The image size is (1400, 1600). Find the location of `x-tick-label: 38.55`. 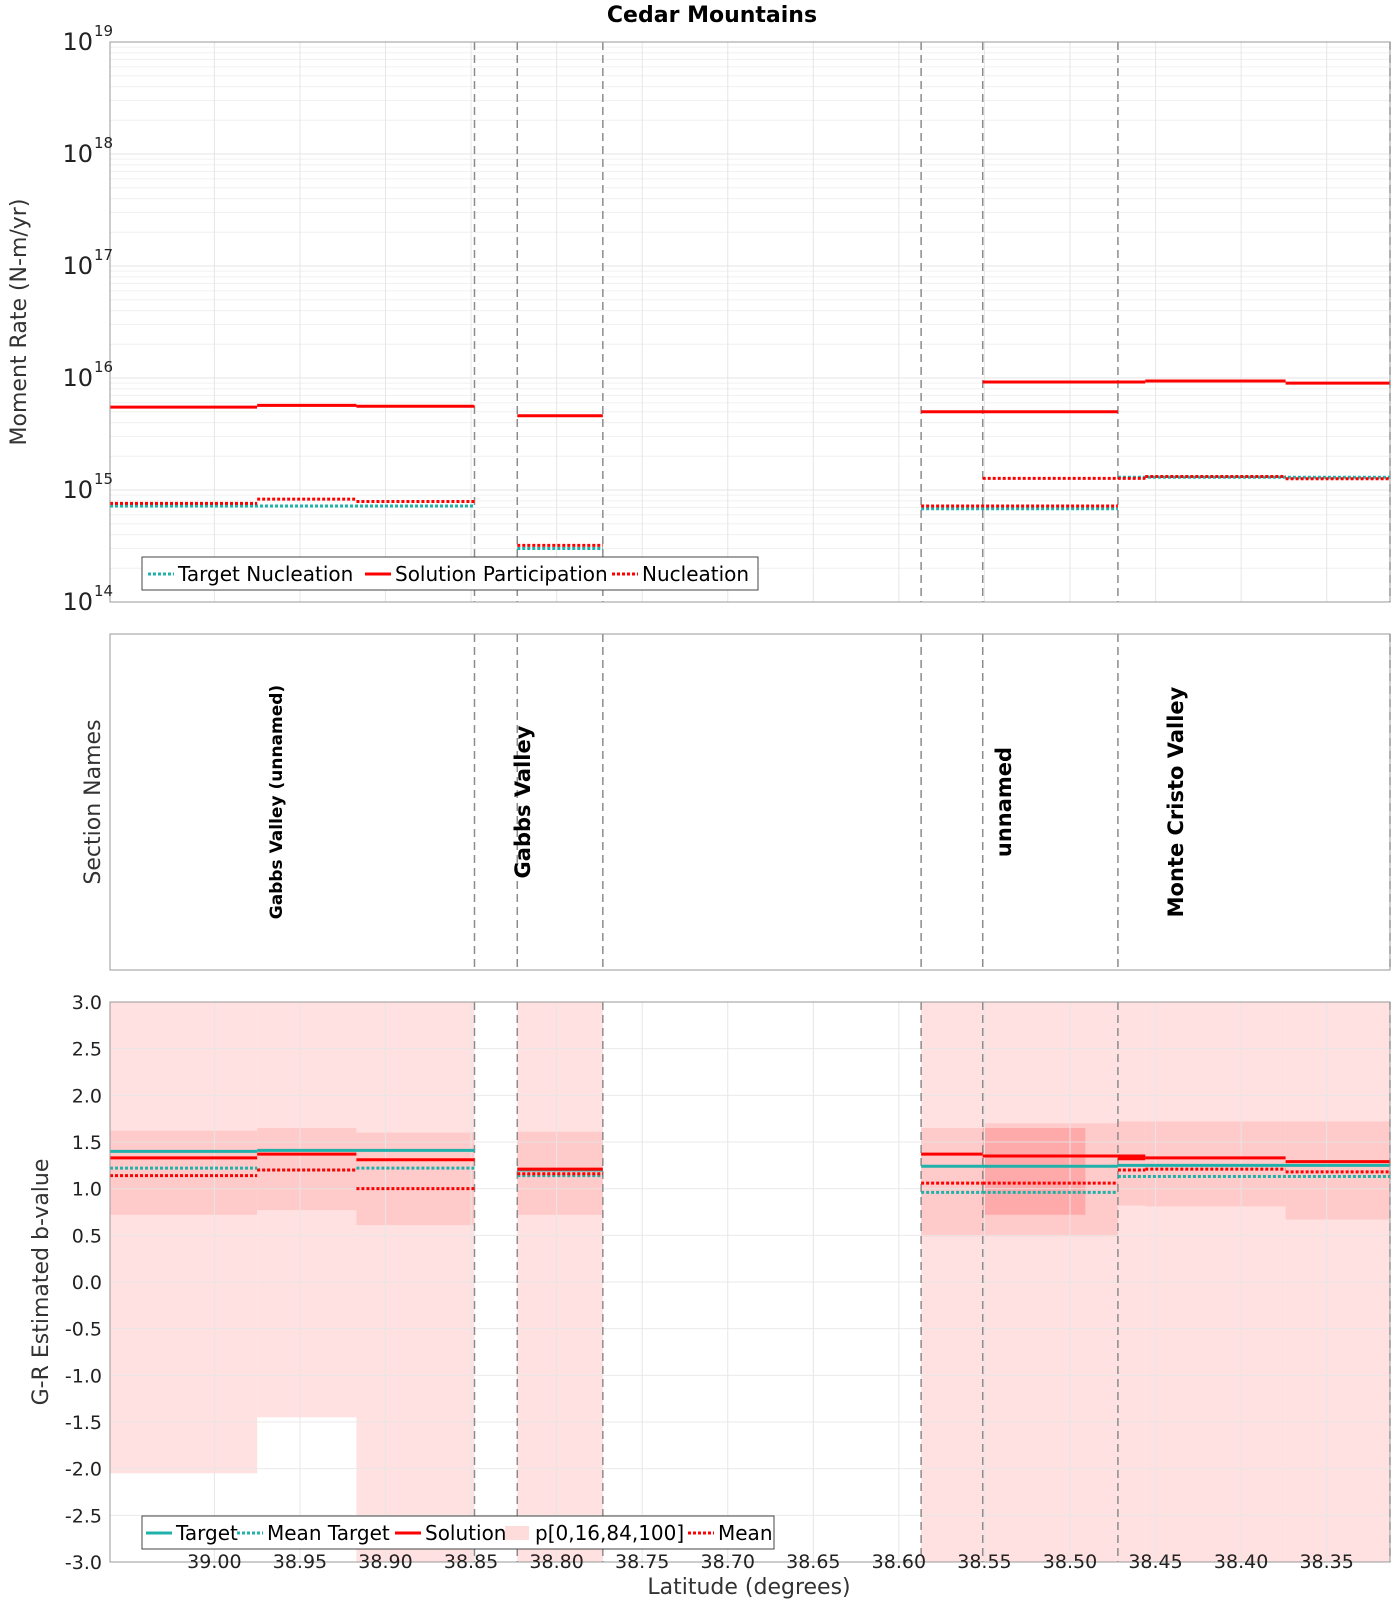

x-tick-label: 38.55 is located at coordinates (984, 1562).